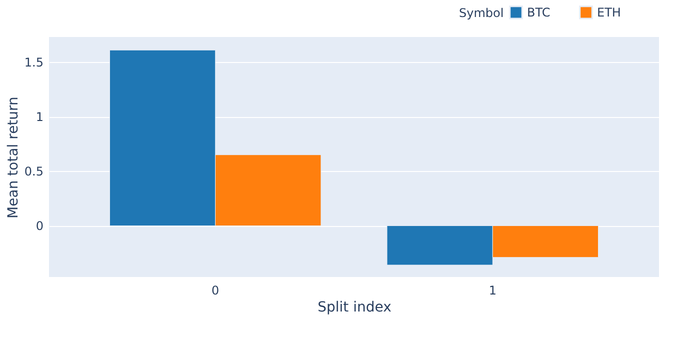 Image resolution: width=678 pixels, height=346 pixels. What do you see at coordinates (40, 117) in the screenshot?
I see `y-tick-label: 1` at bounding box center [40, 117].